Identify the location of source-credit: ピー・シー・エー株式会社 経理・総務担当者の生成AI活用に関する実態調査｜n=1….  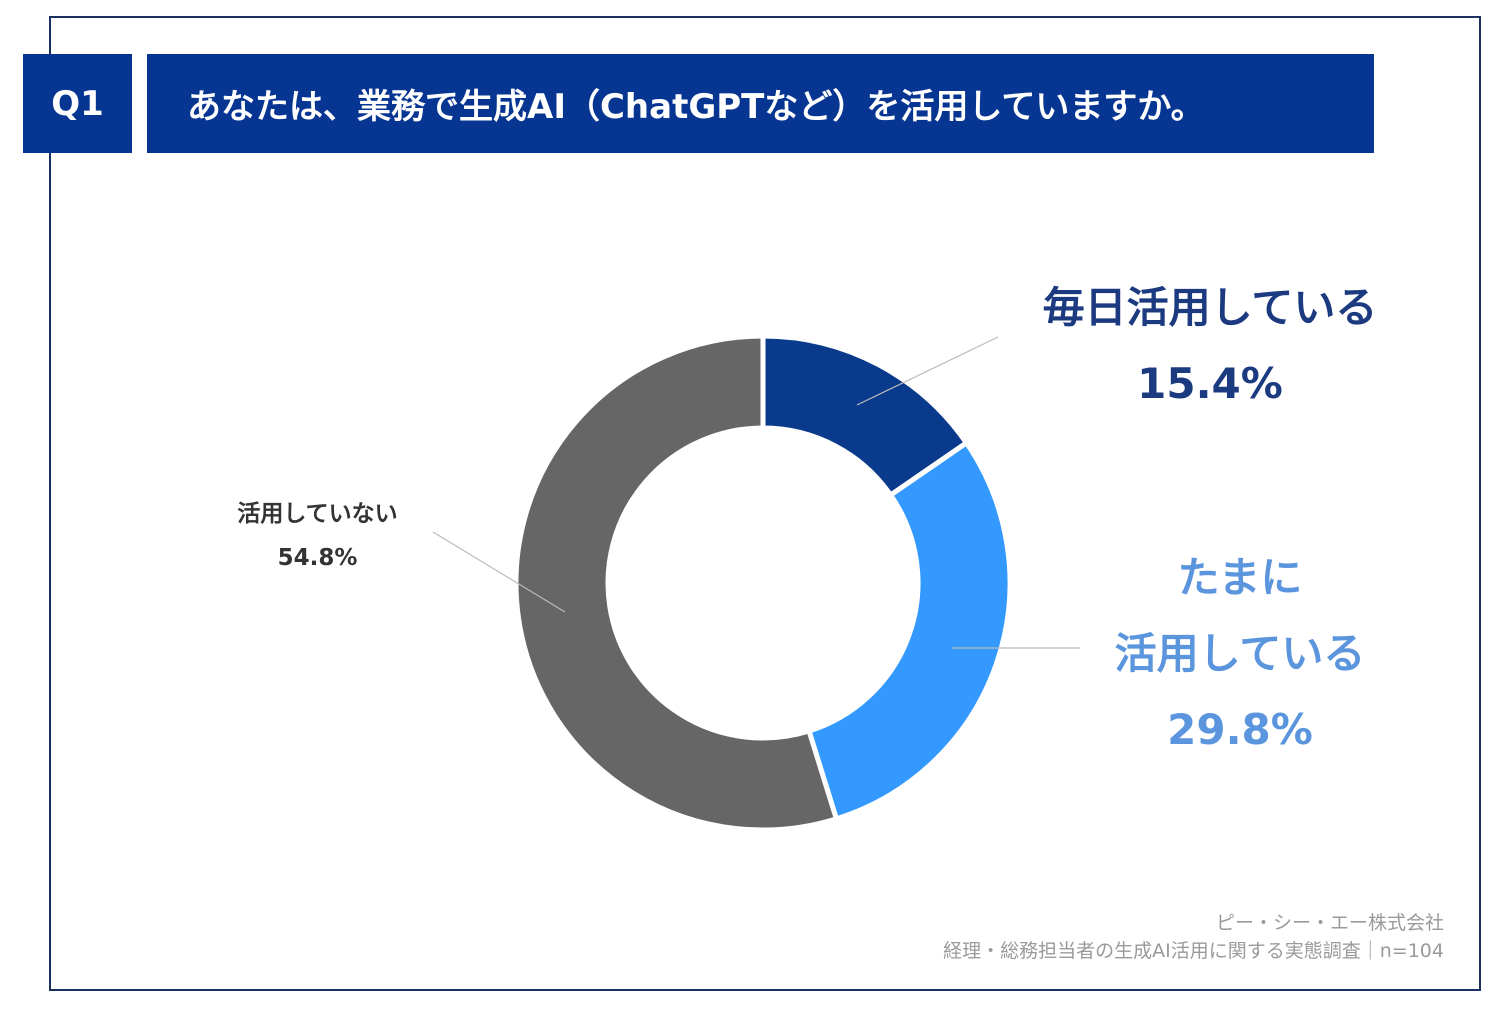
(1193, 937).